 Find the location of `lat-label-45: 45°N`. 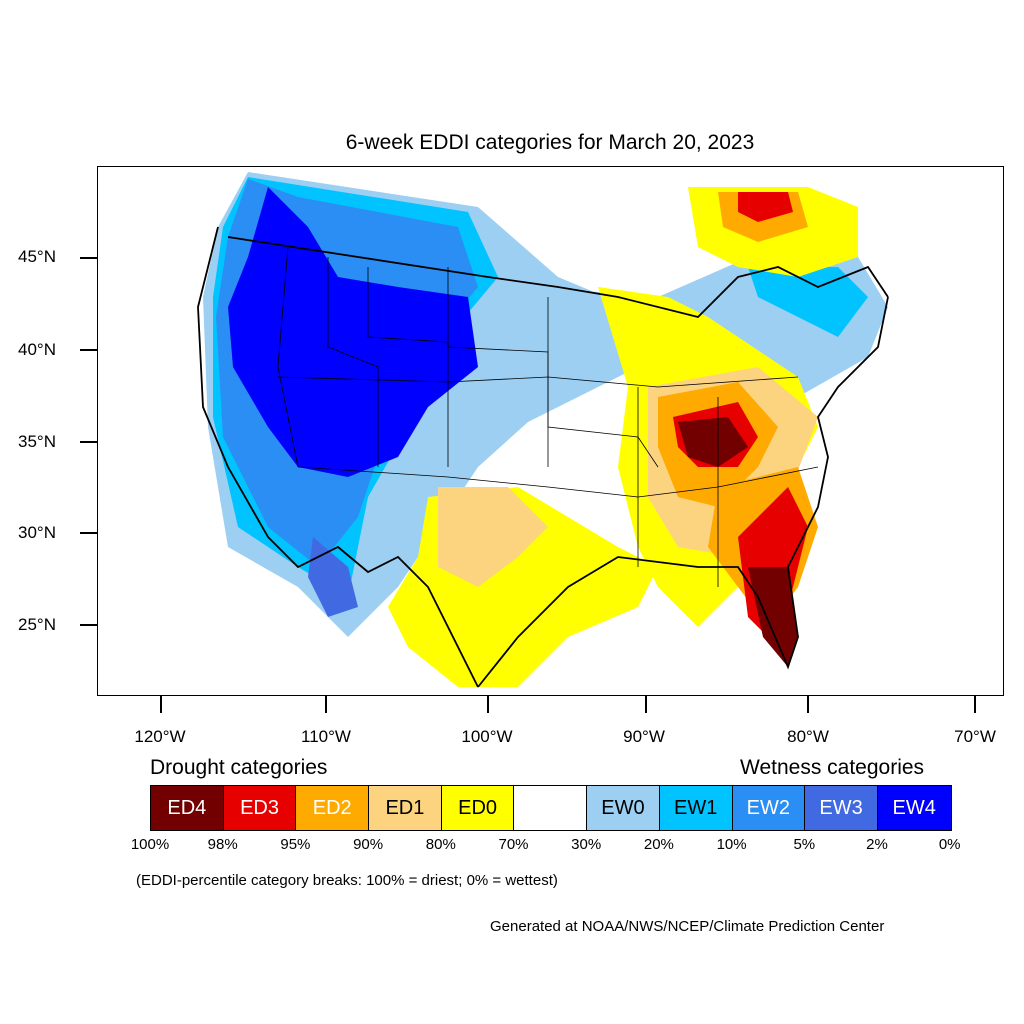

lat-label-45: 45°N is located at coordinates (37, 256).